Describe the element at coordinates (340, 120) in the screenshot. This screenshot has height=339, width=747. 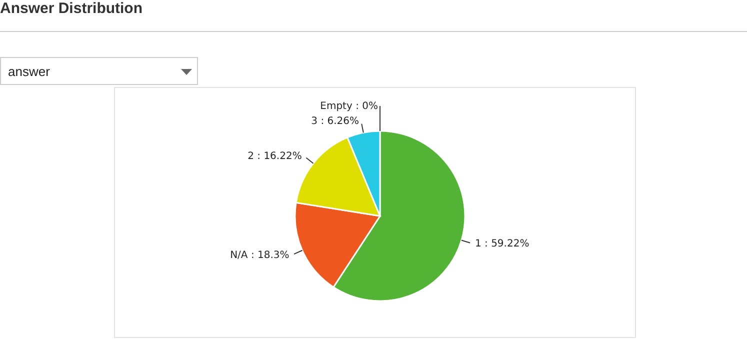
I see `data-label: : 6.26%` at that location.